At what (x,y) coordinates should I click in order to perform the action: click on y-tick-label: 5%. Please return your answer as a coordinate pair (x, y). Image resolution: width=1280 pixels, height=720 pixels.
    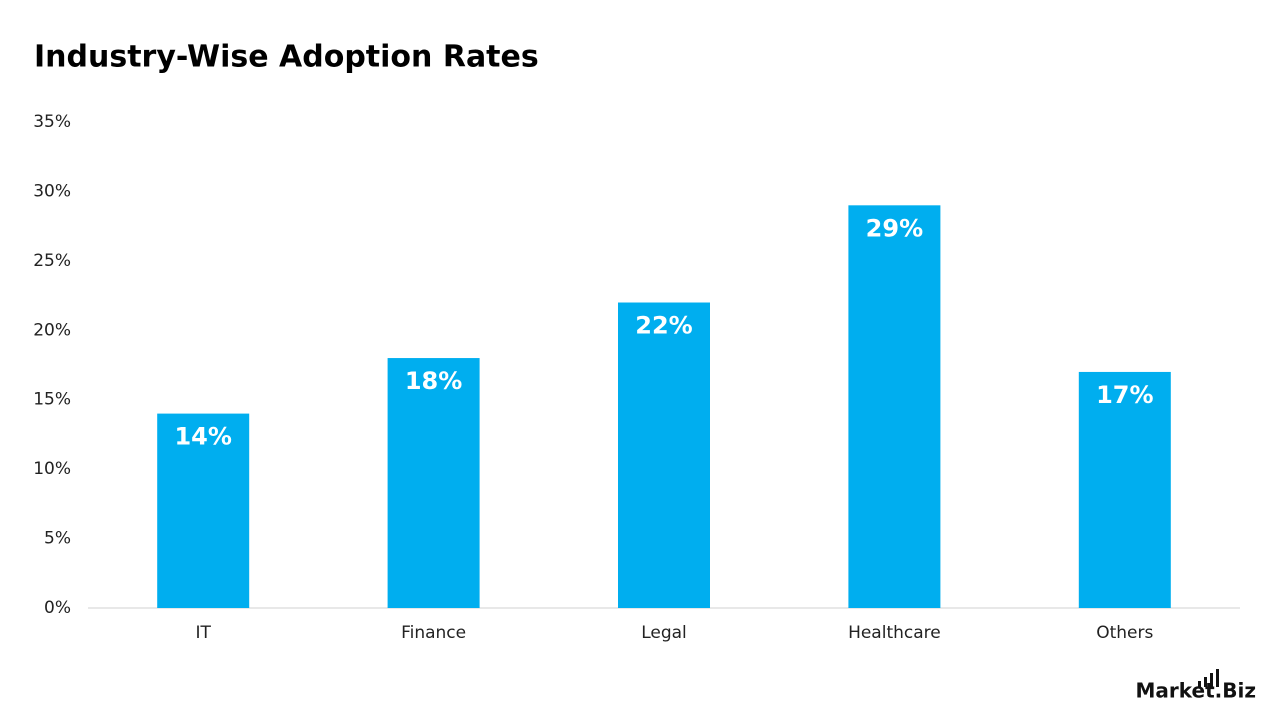
    Looking at the image, I should click on (57, 539).